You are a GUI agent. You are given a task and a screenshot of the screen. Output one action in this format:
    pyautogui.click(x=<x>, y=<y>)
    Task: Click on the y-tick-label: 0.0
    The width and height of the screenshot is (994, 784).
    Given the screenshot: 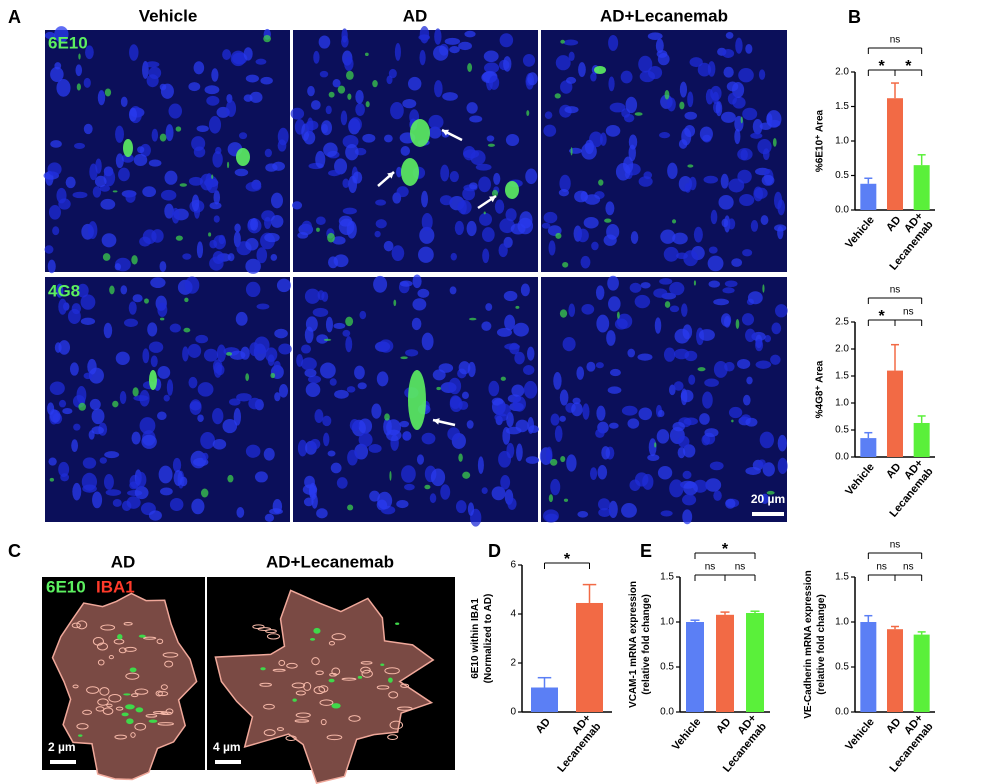 What is the action you would take?
    pyautogui.click(x=667, y=712)
    